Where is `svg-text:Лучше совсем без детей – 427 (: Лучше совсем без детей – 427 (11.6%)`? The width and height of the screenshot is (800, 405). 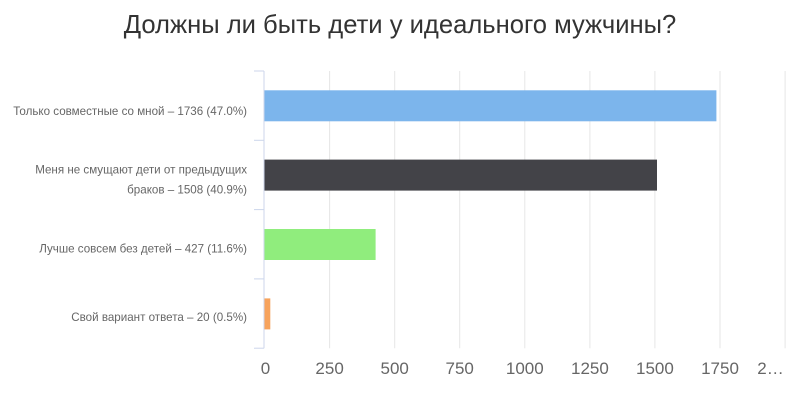 svg-text:Лучше совсем без детей – 427 (: Лучше совсем без детей – 427 (11.6%) is located at coordinates (143, 249).